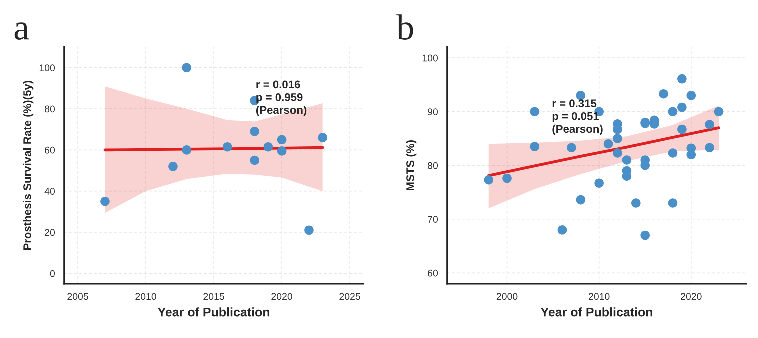 This screenshot has height=338, width=758. Describe the element at coordinates (50, 191) in the screenshot. I see `y-tick-label: 40` at that location.